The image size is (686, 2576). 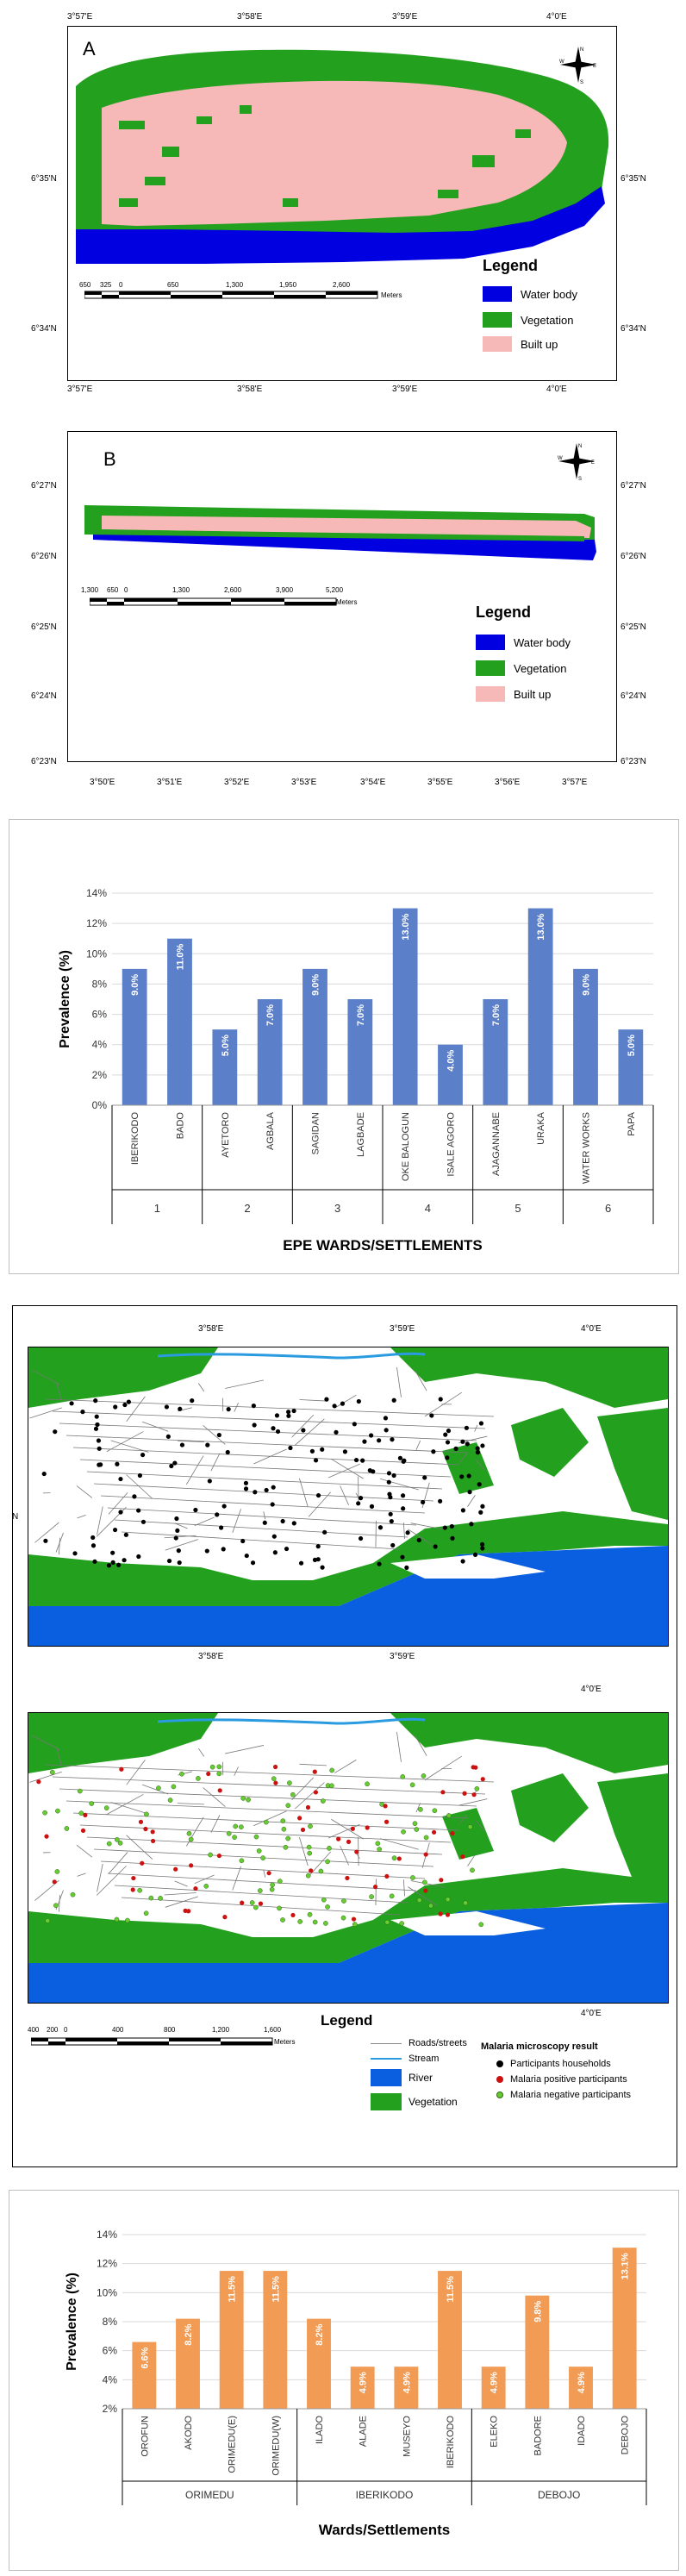 I want to click on map-c-scale-label: 1,600, so click(x=273, y=2030).